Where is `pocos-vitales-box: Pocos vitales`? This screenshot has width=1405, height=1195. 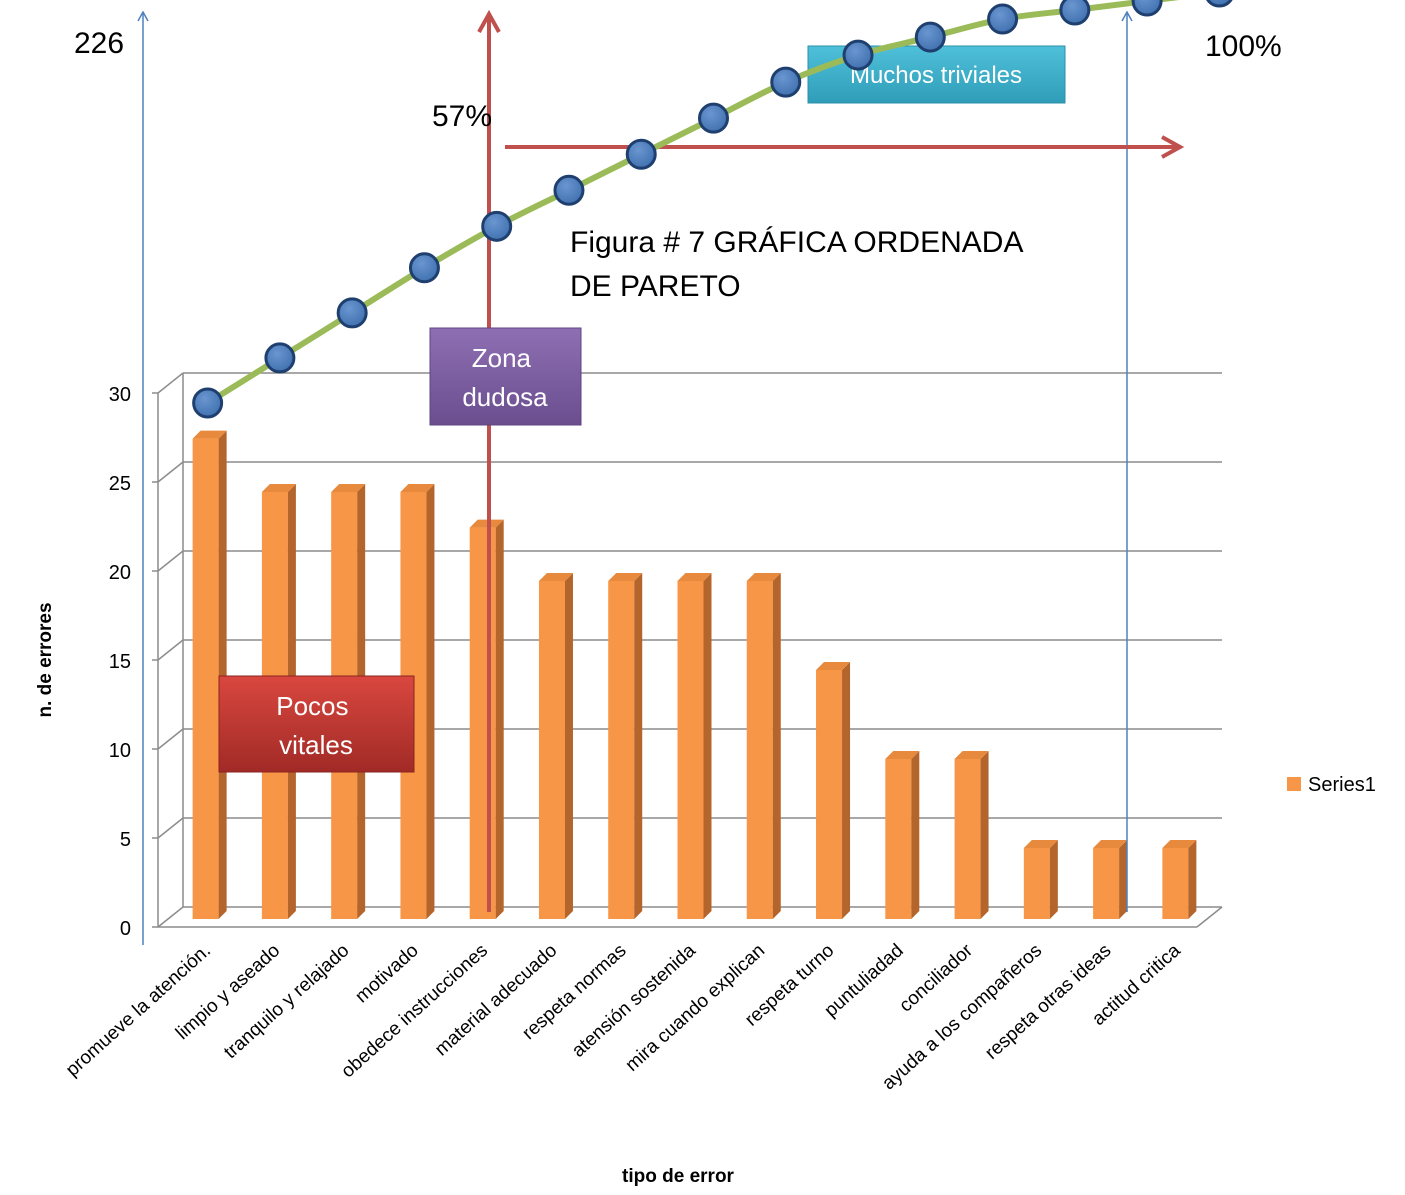
pocos-vitales-box: Pocos vitales is located at coordinates (316, 724).